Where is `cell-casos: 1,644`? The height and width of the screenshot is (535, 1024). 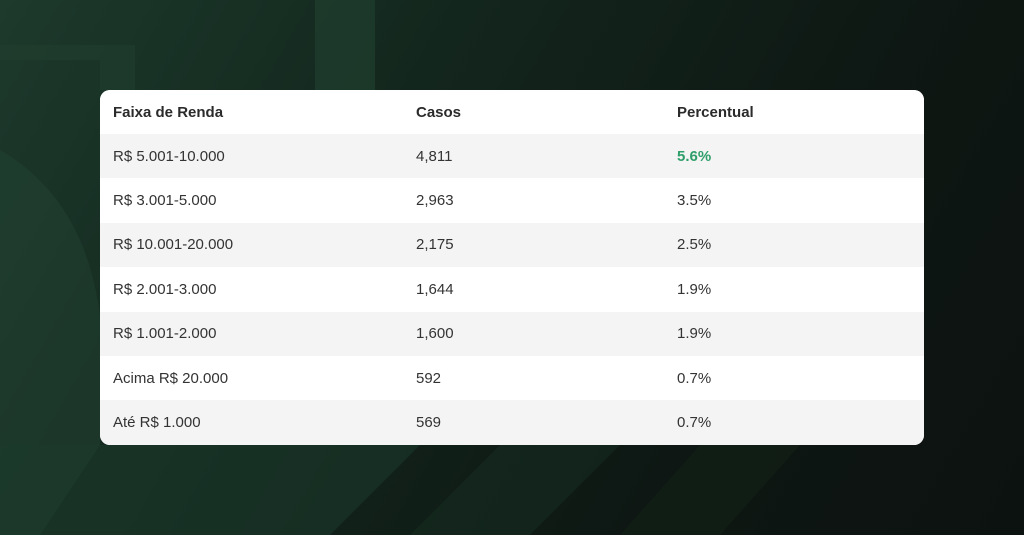
cell-casos: 1,644 is located at coordinates (533, 289).